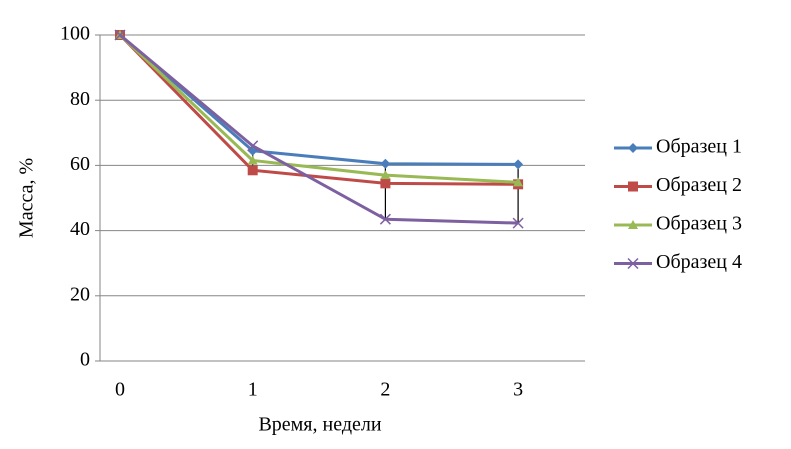 This screenshot has height=449, width=791. What do you see at coordinates (85, 360) in the screenshot?
I see `y-tick-label: 0` at bounding box center [85, 360].